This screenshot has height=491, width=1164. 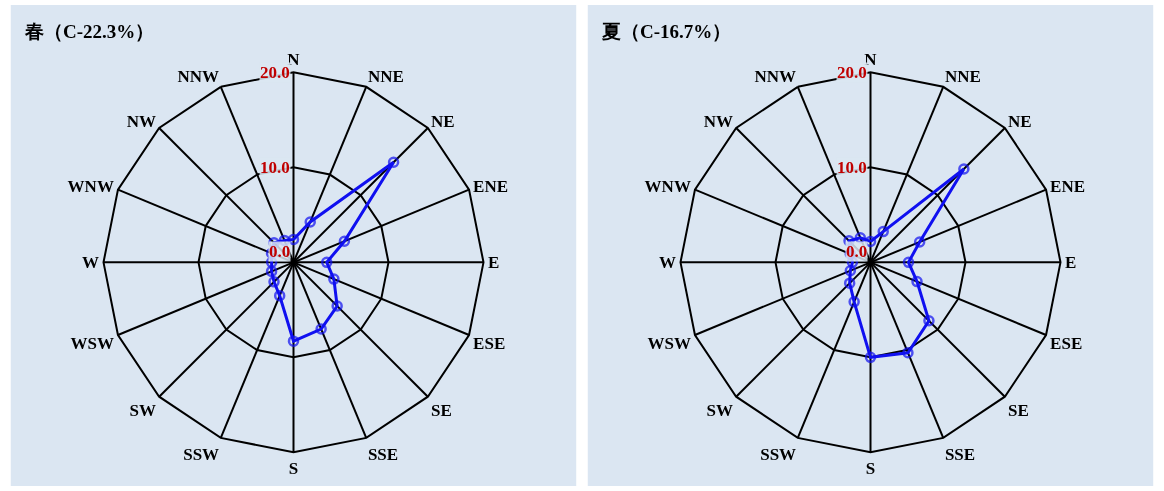 I want to click on chart-title: 春（C-22.3%）, so click(x=89, y=31).